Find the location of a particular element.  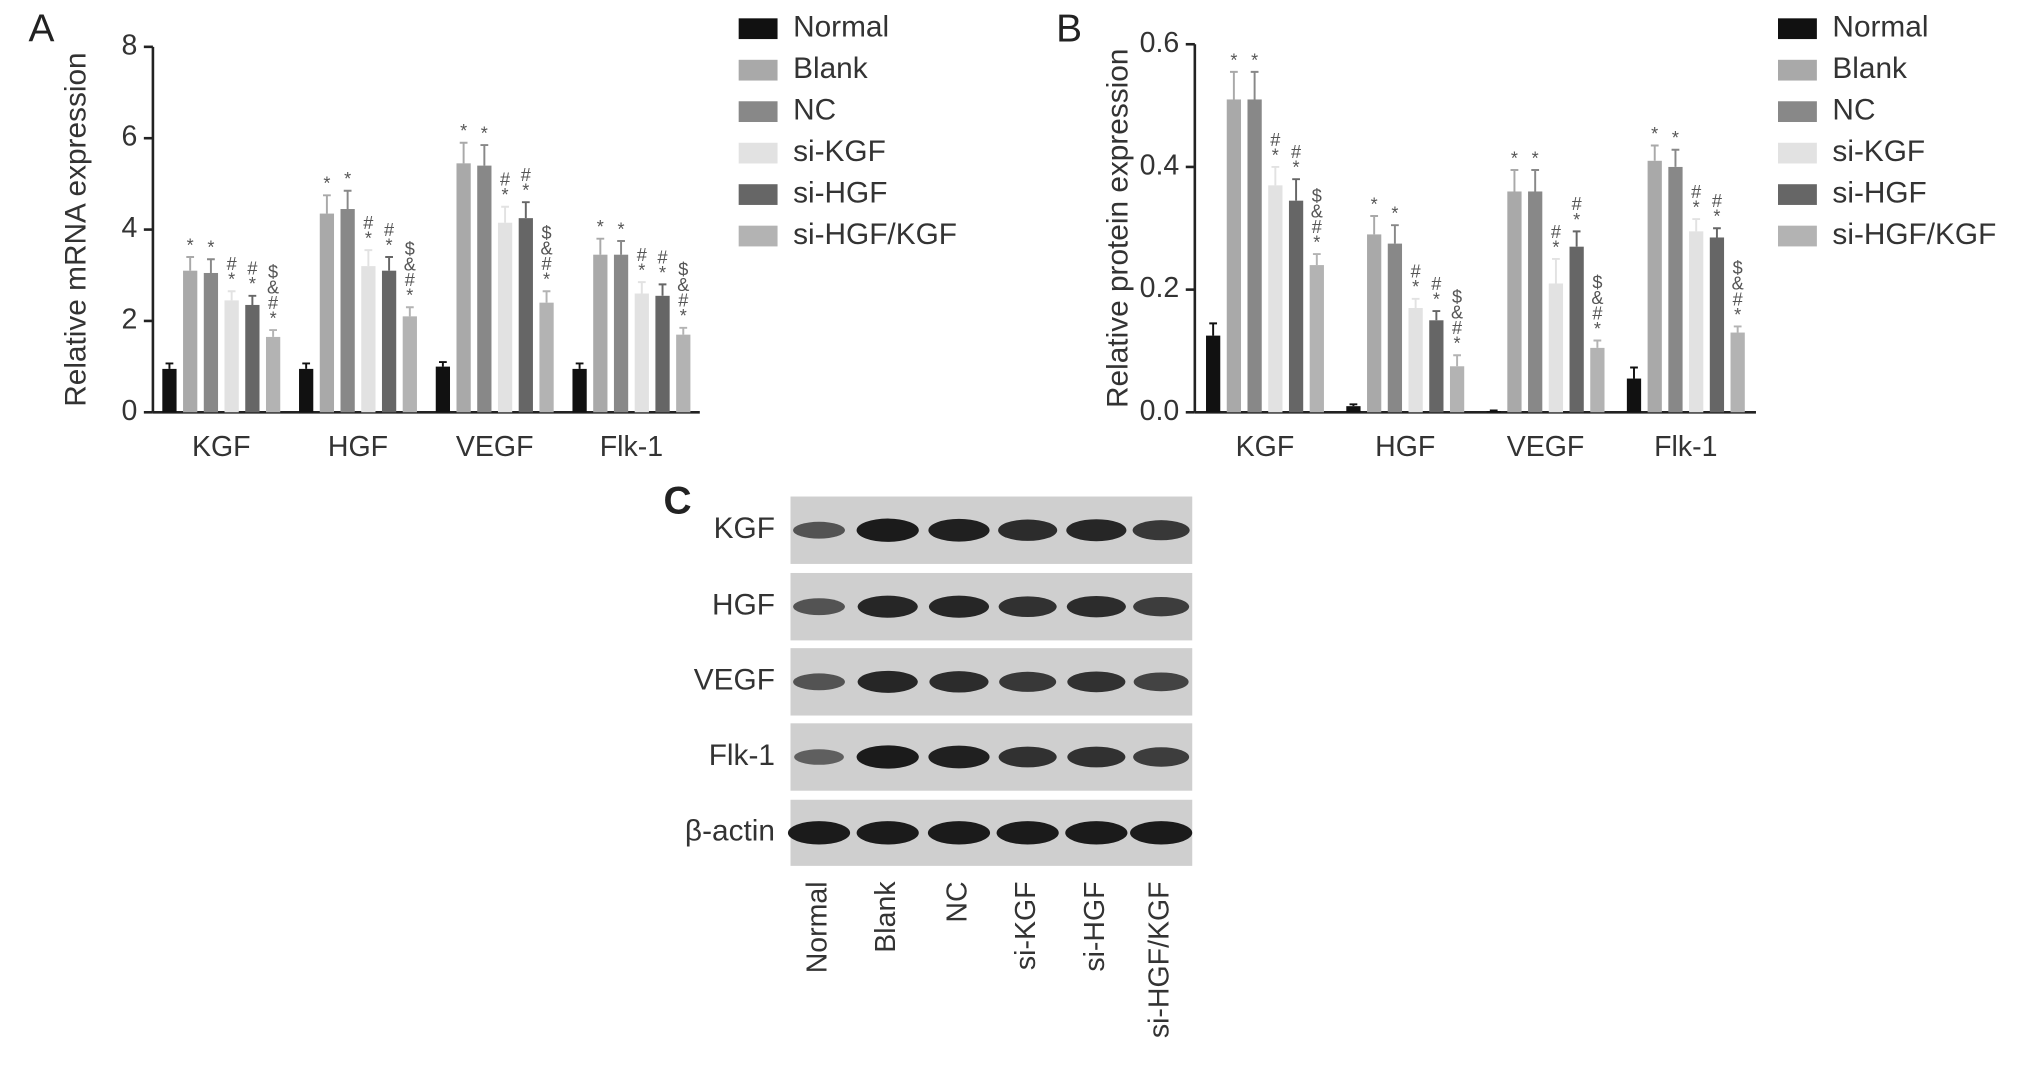

legend-label: si-KGF is located at coordinates (1878, 151).